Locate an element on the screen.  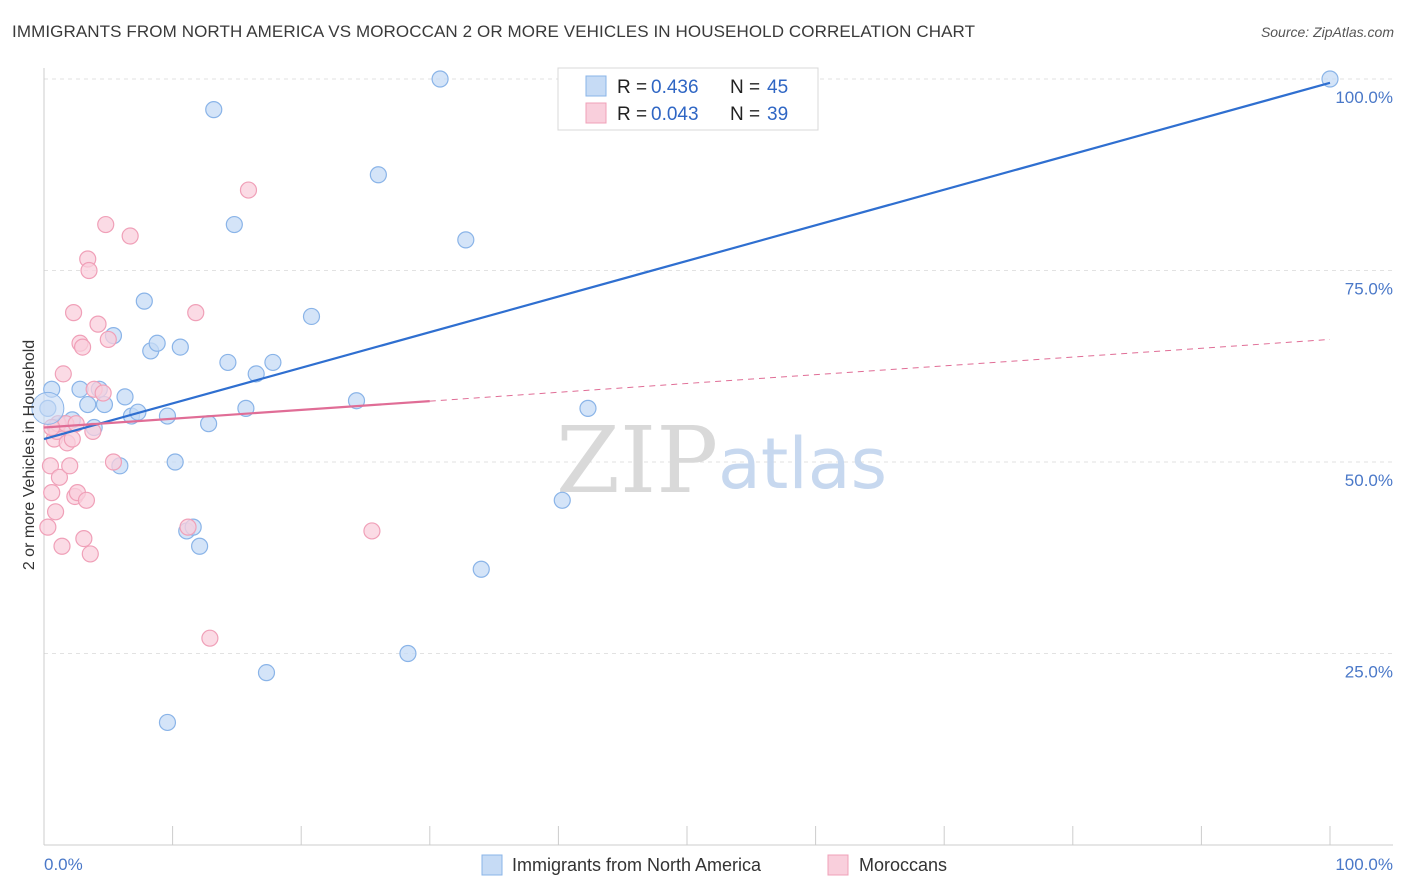
stats-n-value-2: 39 is located at coordinates (777, 114).